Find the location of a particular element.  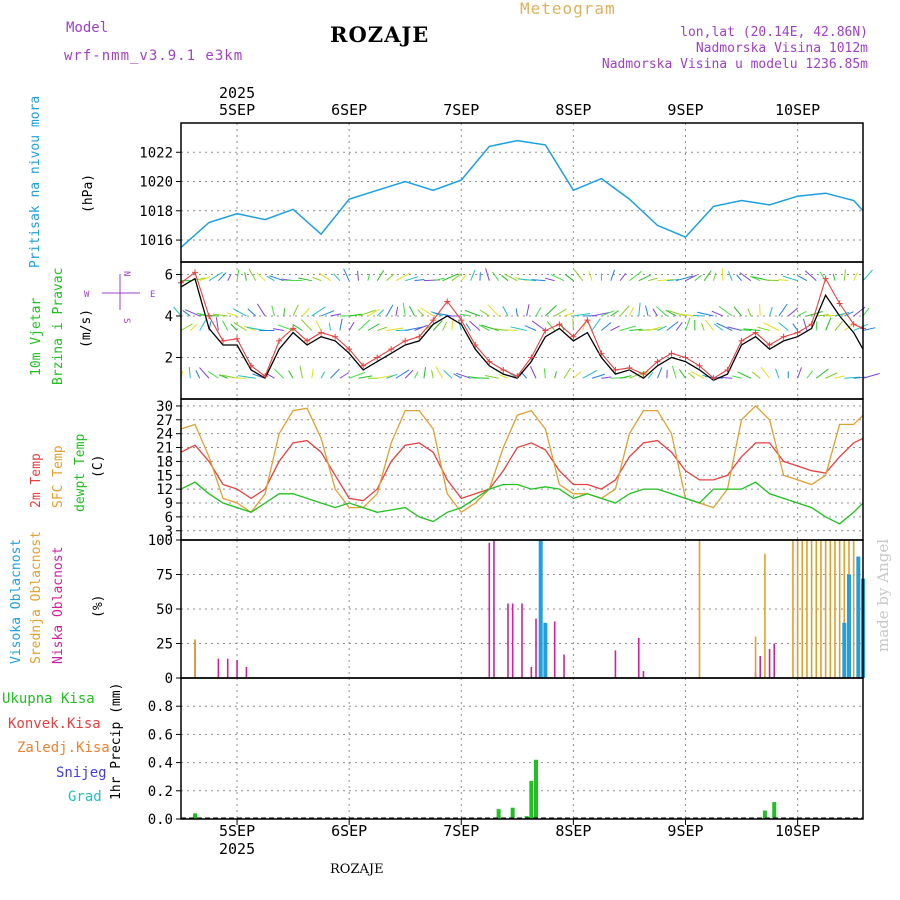

model-name: wrf-nmm_v3.9.1 e3km is located at coordinates (154, 56).